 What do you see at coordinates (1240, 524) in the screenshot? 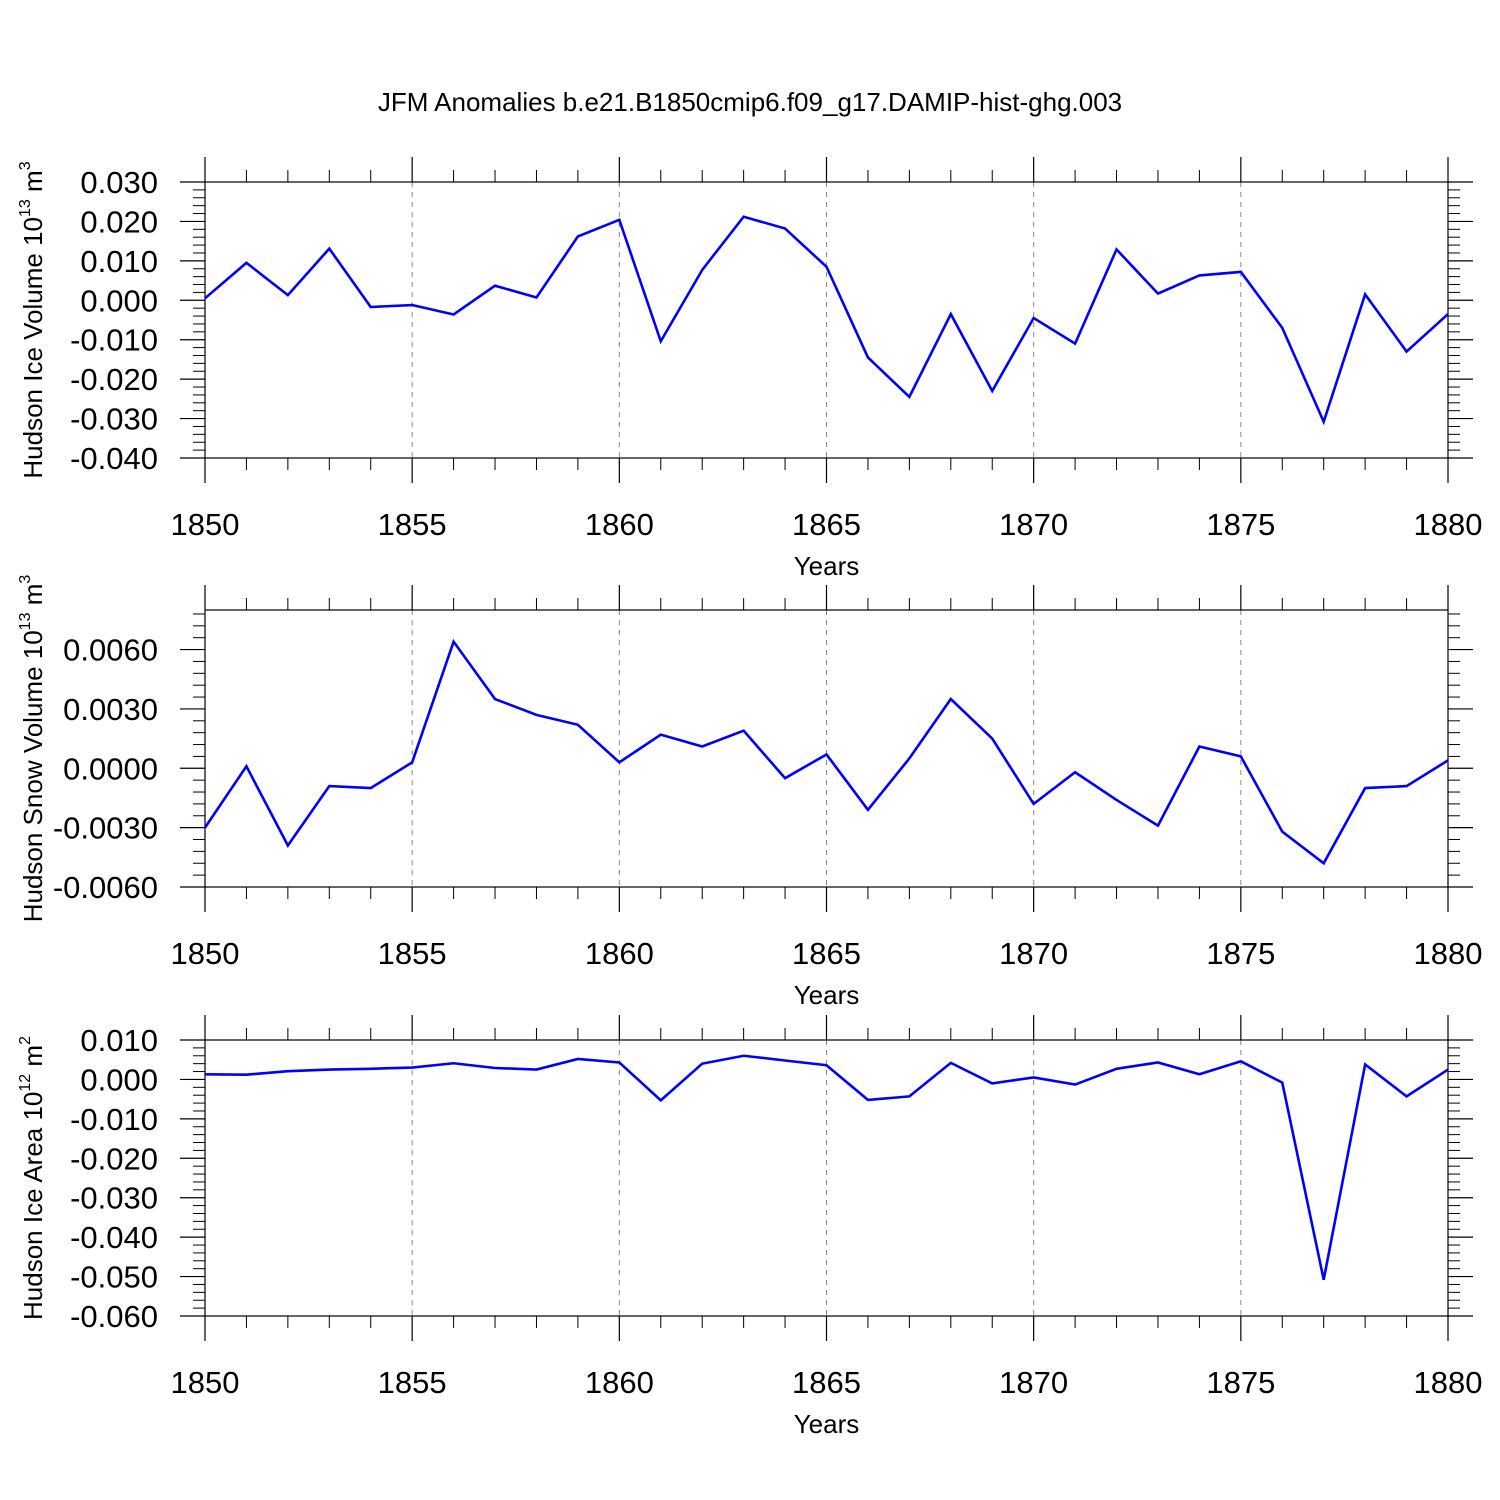
I see `panel-1-x-tick-label: 1875` at bounding box center [1240, 524].